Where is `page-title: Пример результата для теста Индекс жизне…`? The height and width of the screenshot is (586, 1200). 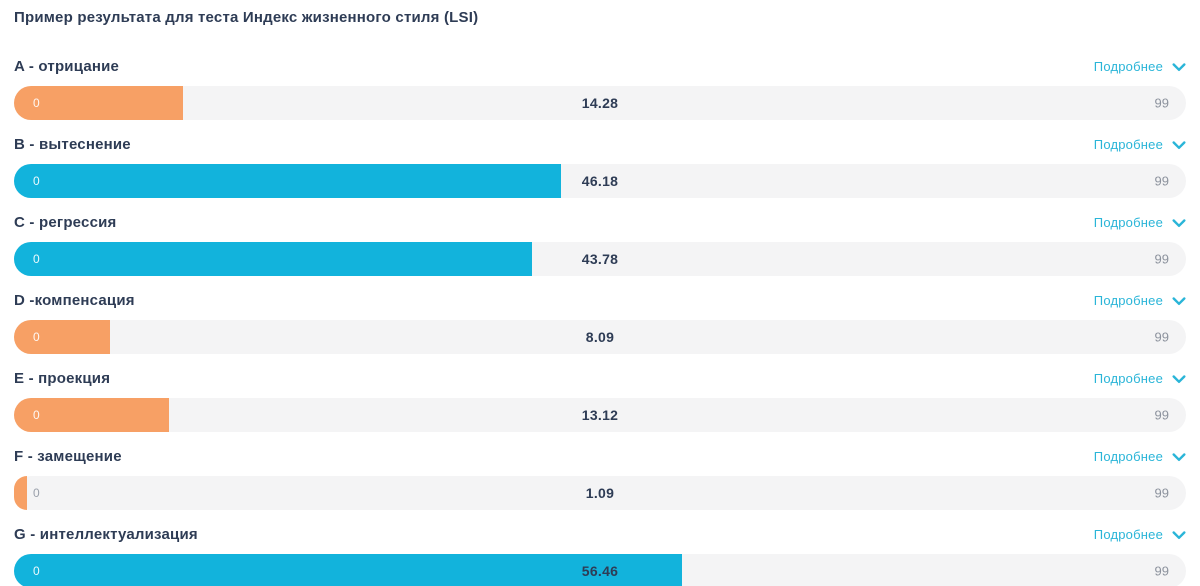
page-title: Пример результата для теста Индекс жизне… is located at coordinates (246, 17).